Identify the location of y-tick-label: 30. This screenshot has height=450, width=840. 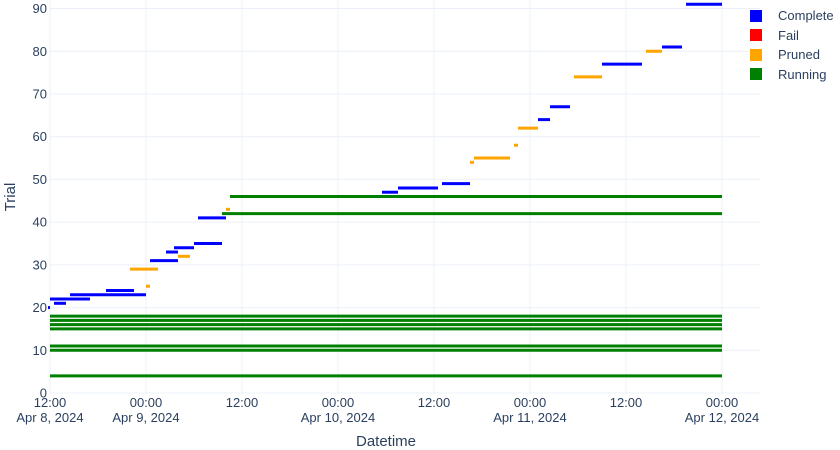
(40, 264).